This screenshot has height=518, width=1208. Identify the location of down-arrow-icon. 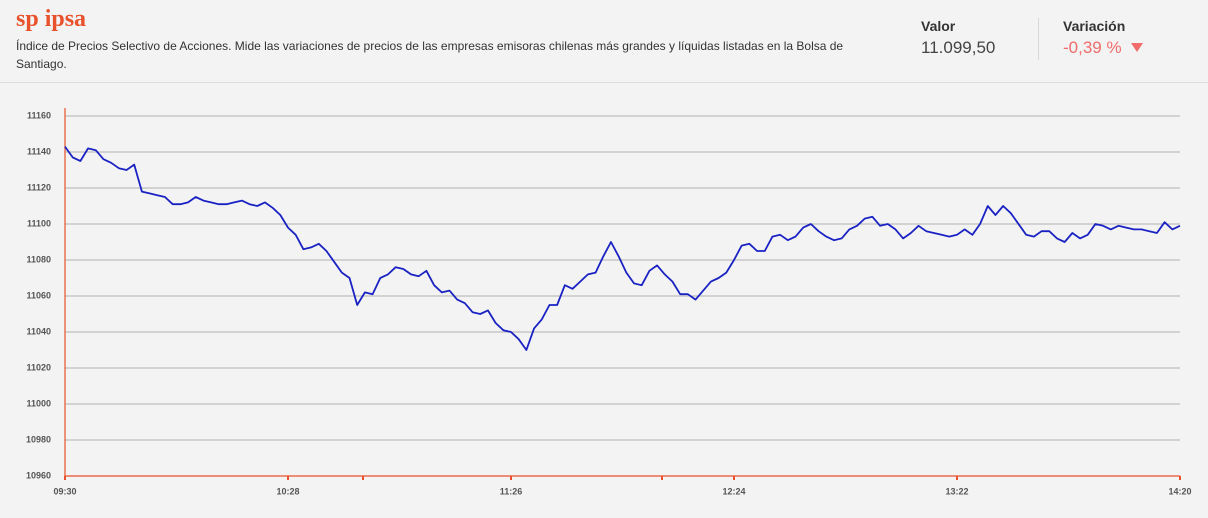
(1137, 47).